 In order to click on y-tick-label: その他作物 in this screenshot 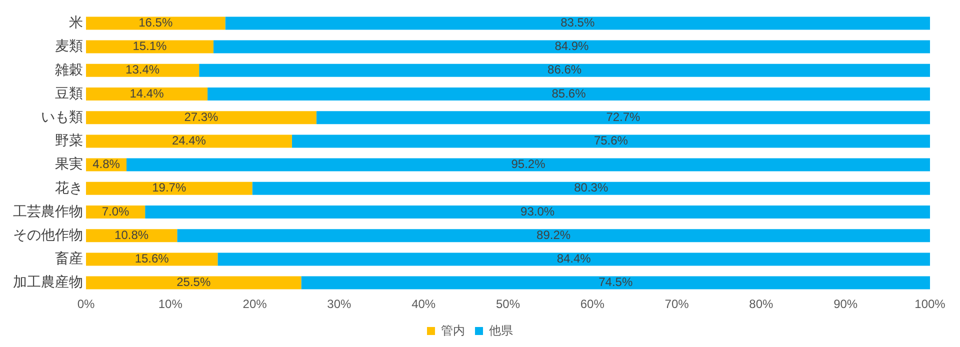, I will do `click(48, 234)`.